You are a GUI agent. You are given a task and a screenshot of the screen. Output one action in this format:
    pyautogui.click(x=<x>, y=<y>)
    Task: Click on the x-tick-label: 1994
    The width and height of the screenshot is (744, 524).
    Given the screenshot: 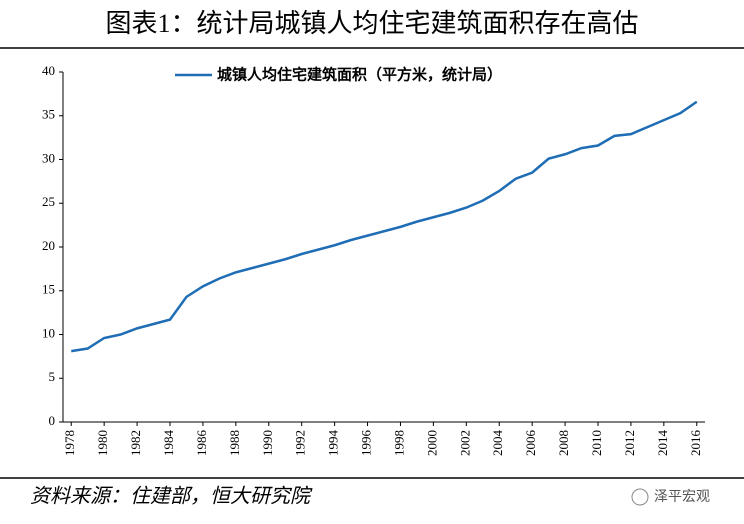 What is the action you would take?
    pyautogui.click(x=333, y=443)
    